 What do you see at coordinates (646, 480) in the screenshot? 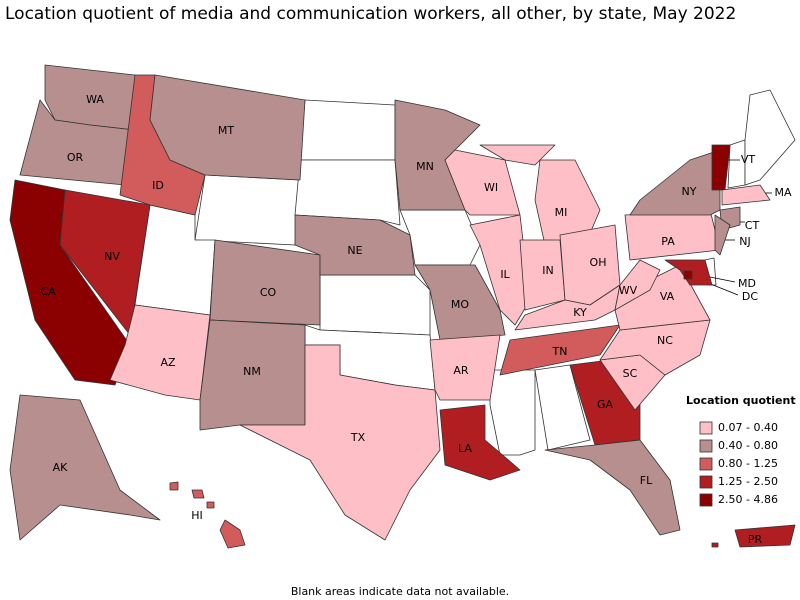
I see `state-label: FL` at bounding box center [646, 480].